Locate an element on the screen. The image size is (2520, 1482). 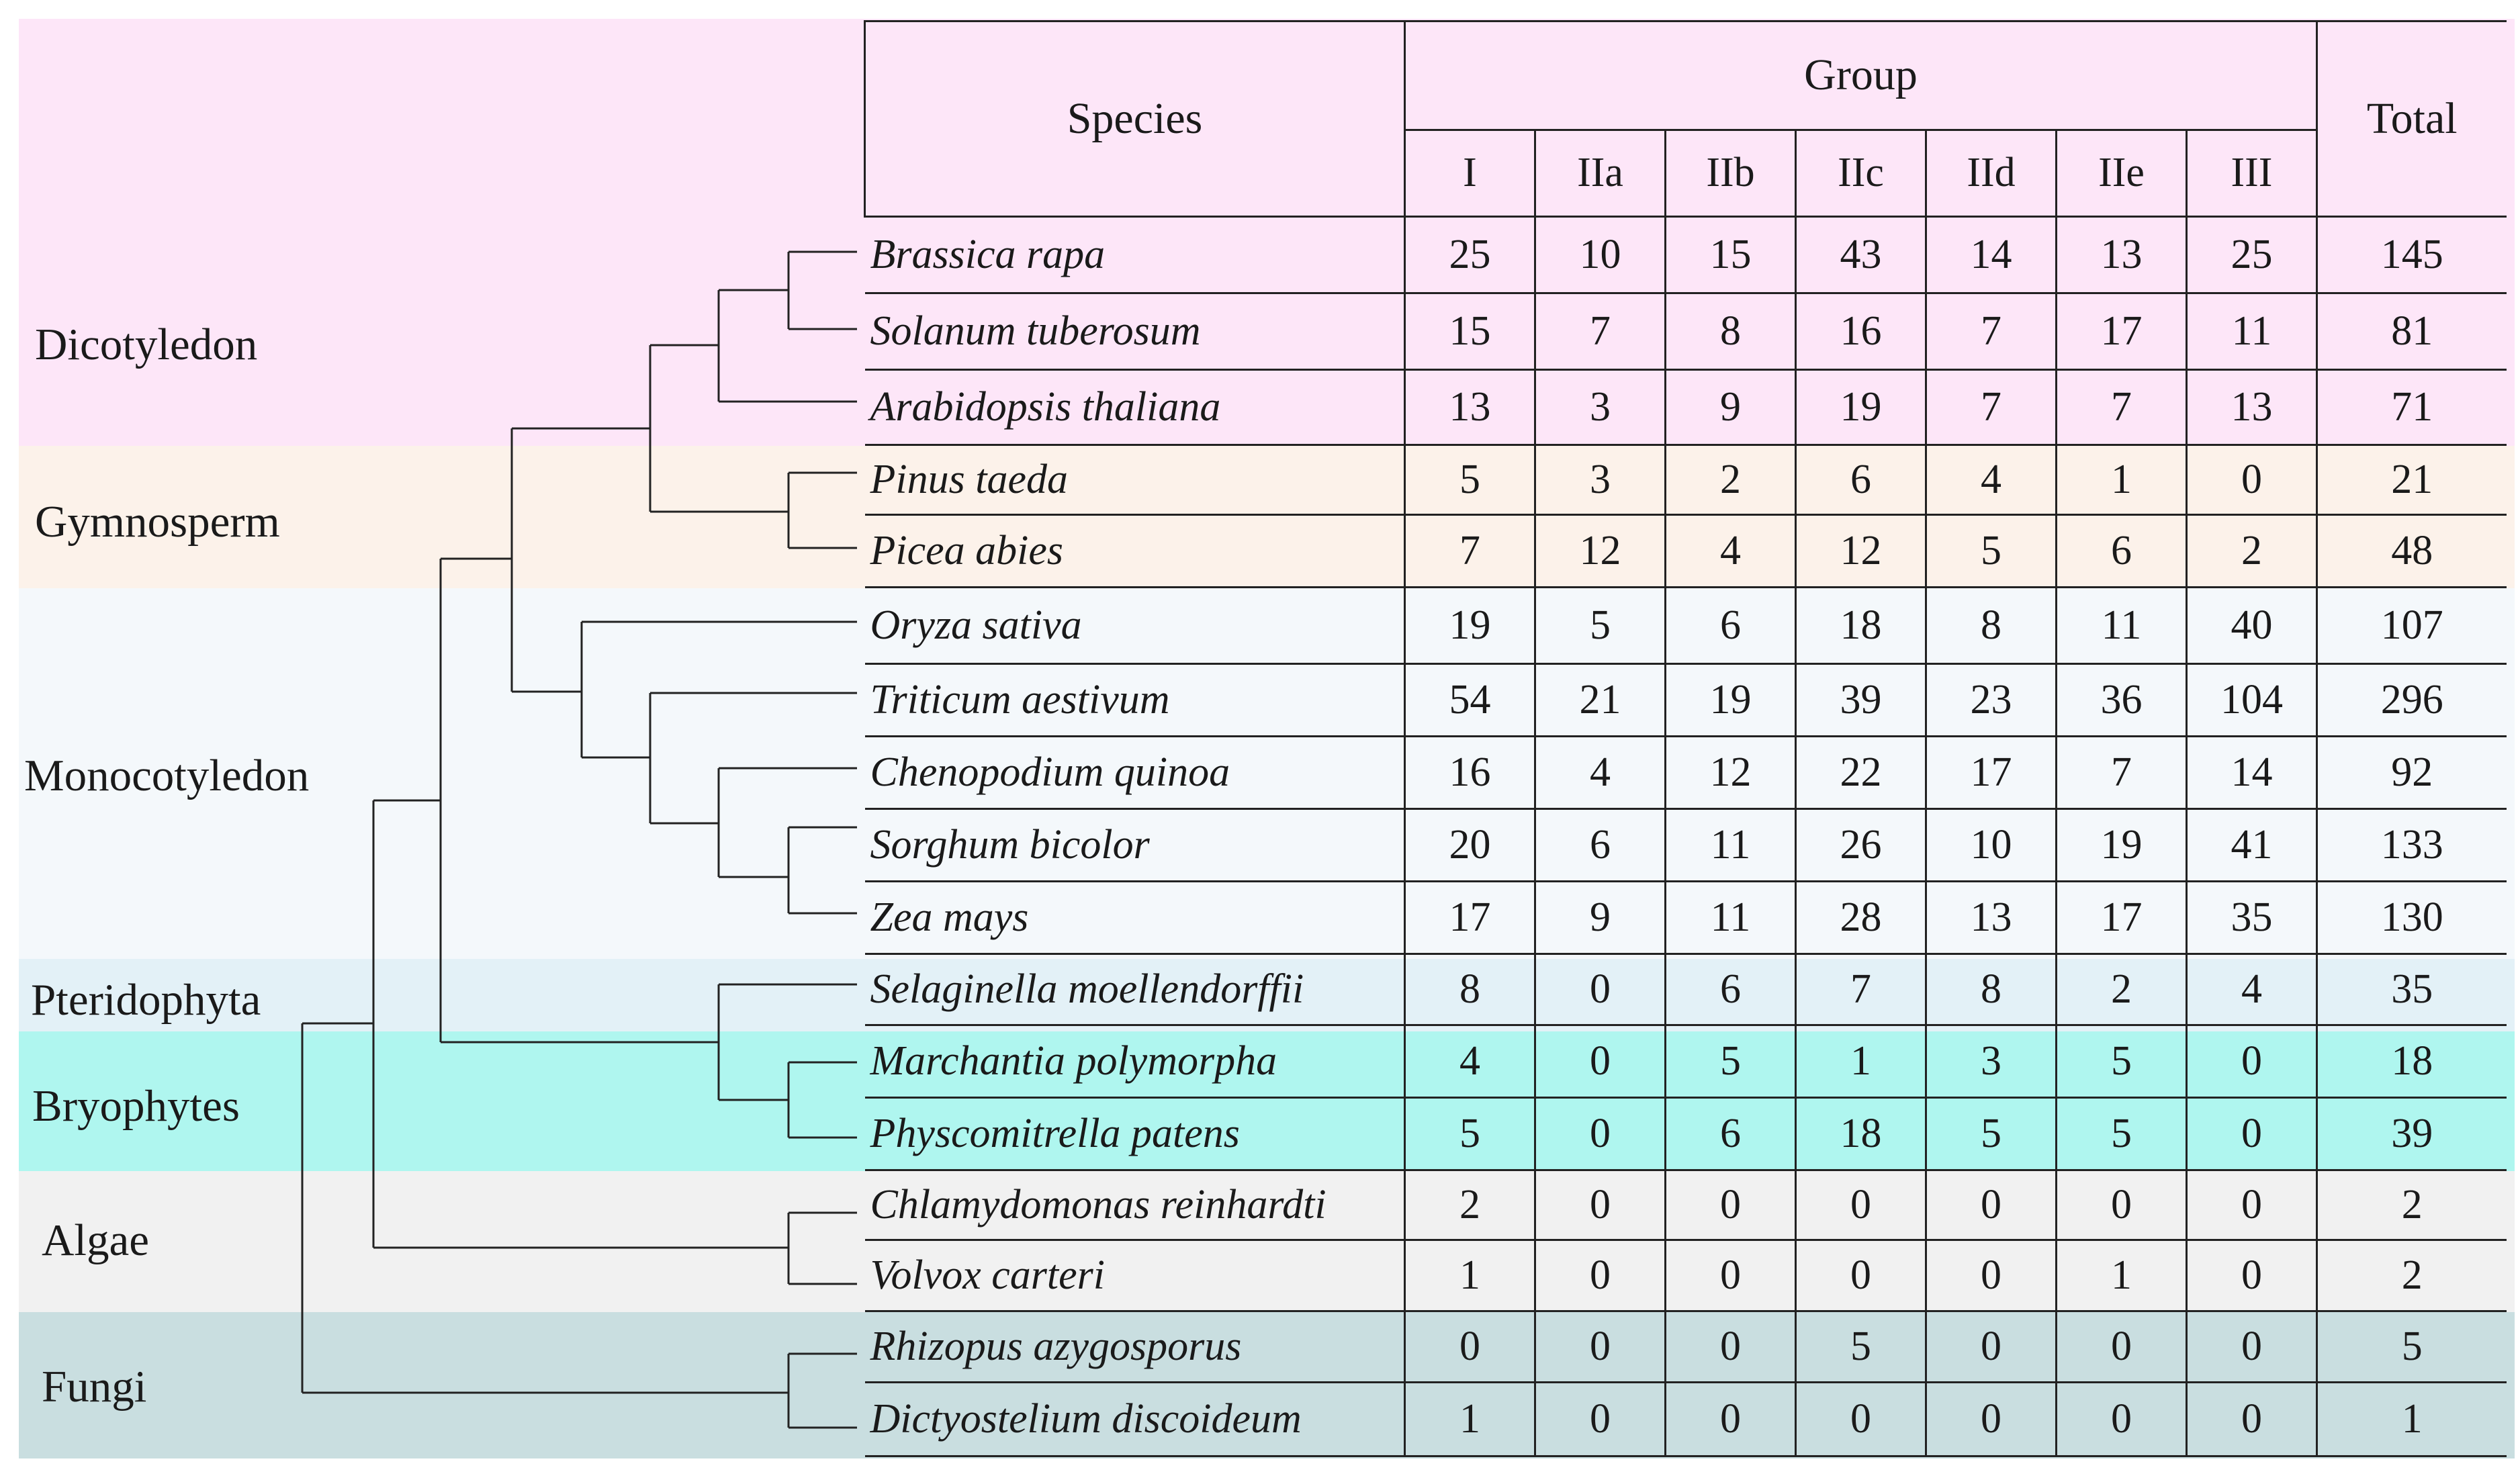
species-name: Solanum tuberosum is located at coordinates (1134, 332).